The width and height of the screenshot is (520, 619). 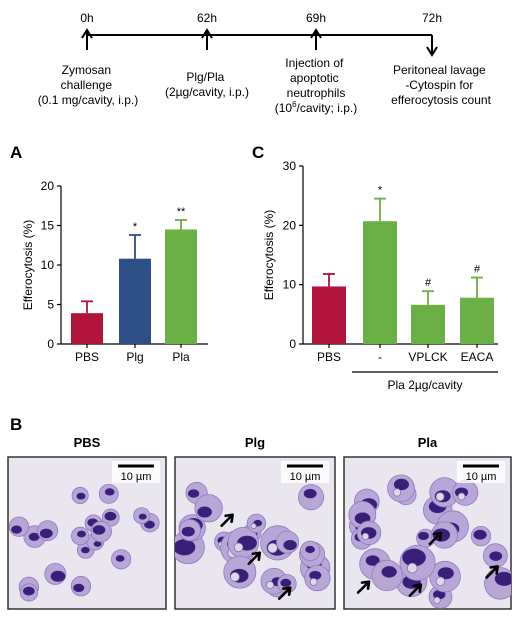 What do you see at coordinates (427, 522) in the screenshot?
I see `micrograph-panel: Pla 10 µm` at bounding box center [427, 522].